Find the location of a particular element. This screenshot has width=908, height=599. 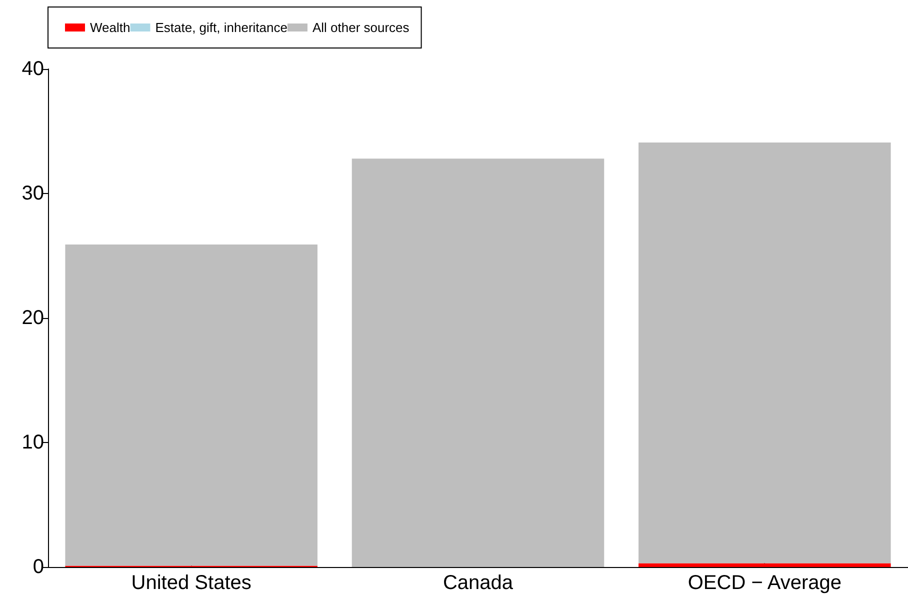

x-tick-label: OECD − Average is located at coordinates (765, 583).